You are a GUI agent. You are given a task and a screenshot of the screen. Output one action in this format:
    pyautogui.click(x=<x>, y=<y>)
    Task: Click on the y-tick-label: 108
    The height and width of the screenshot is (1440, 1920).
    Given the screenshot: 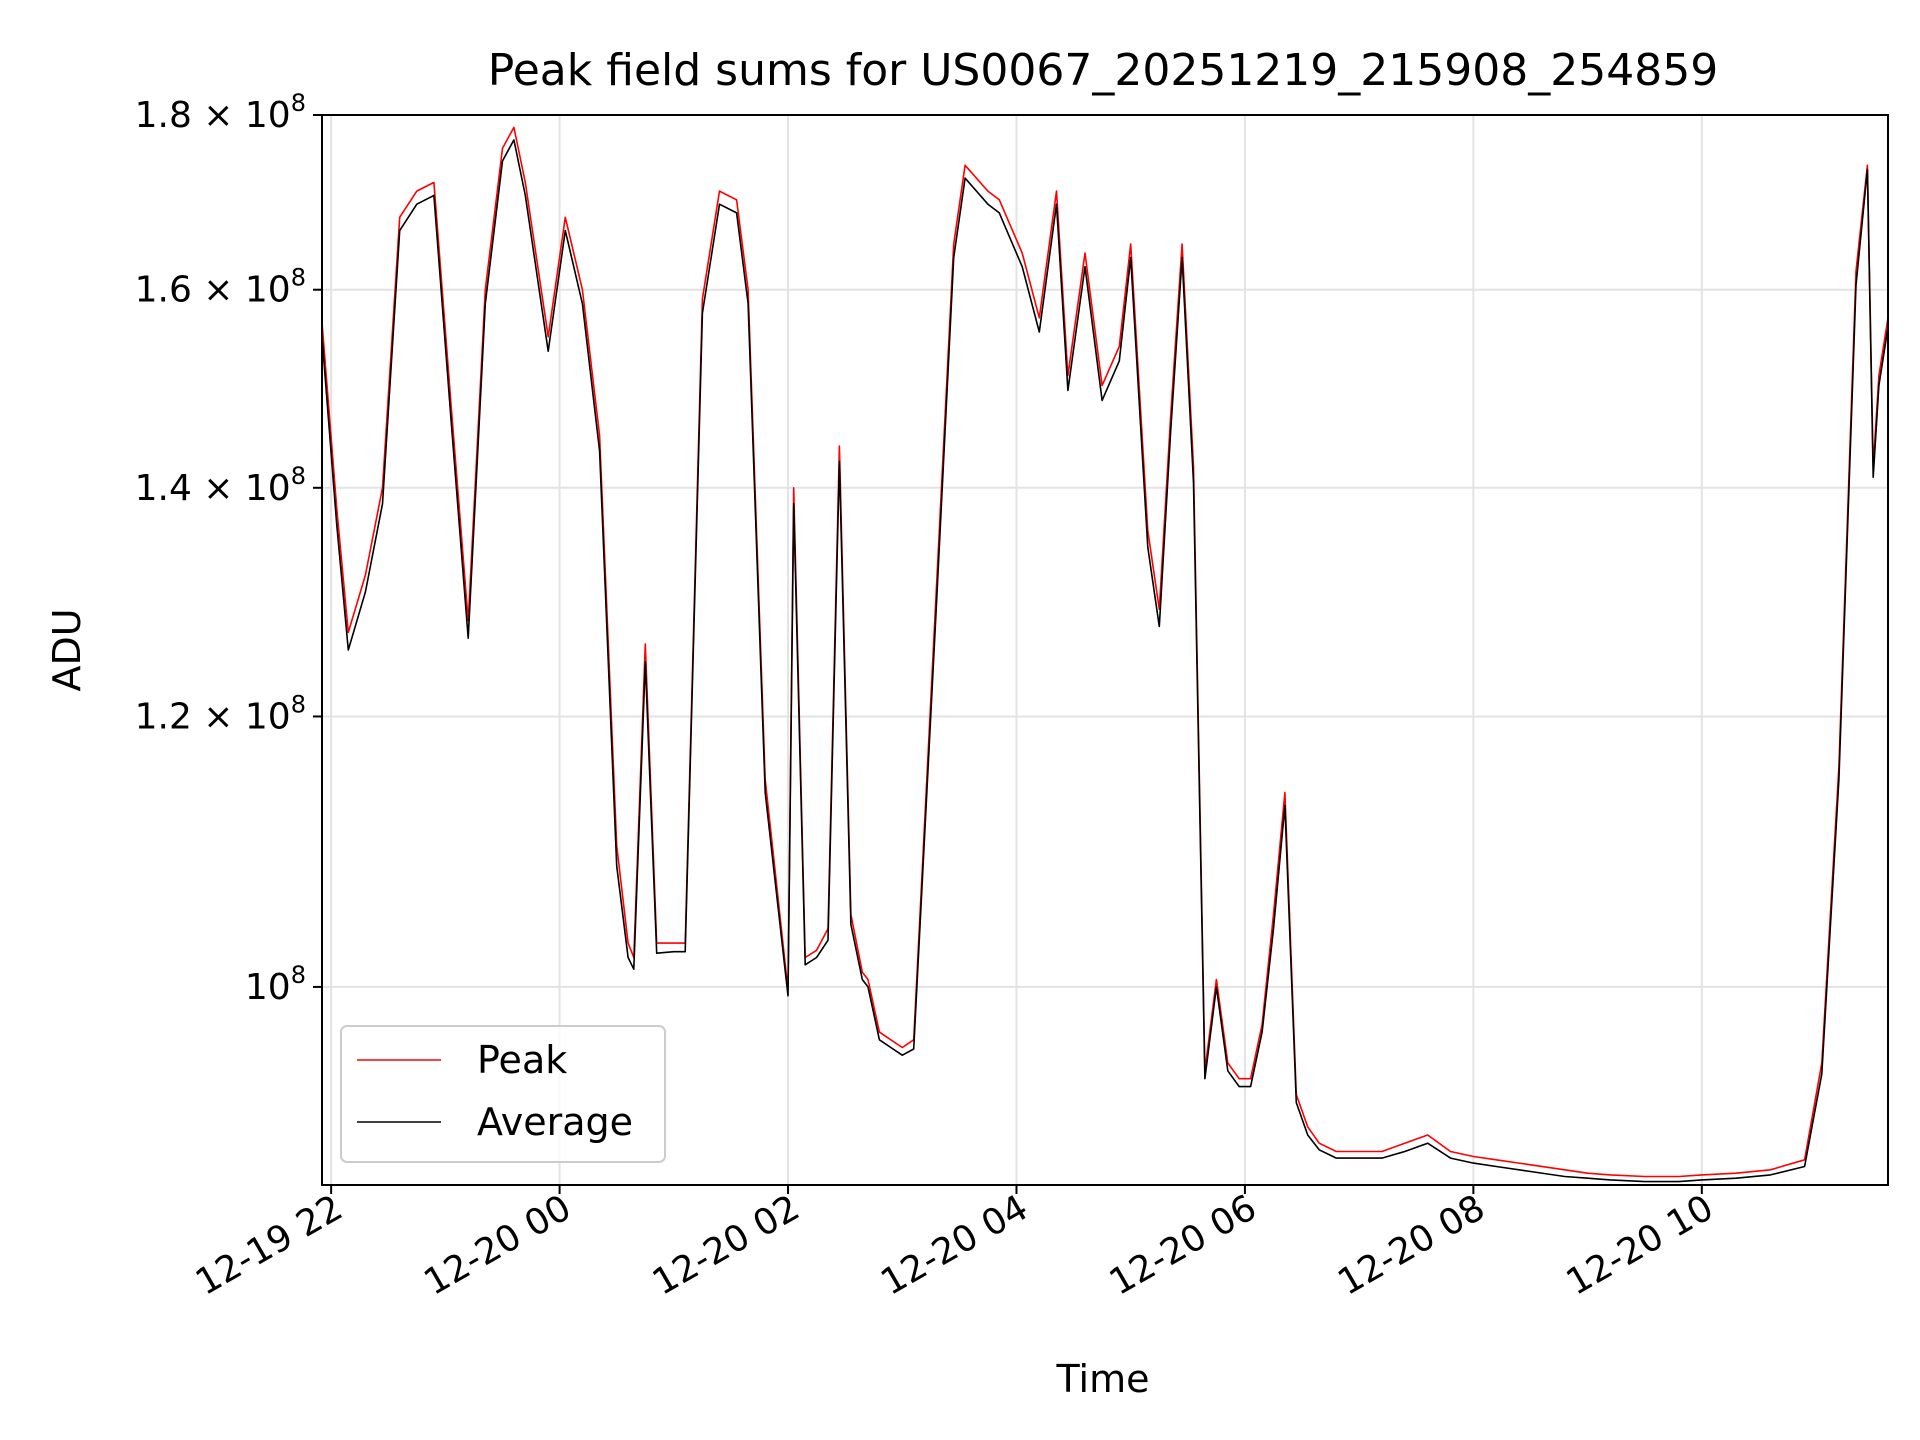 What is the action you would take?
    pyautogui.click(x=275, y=984)
    